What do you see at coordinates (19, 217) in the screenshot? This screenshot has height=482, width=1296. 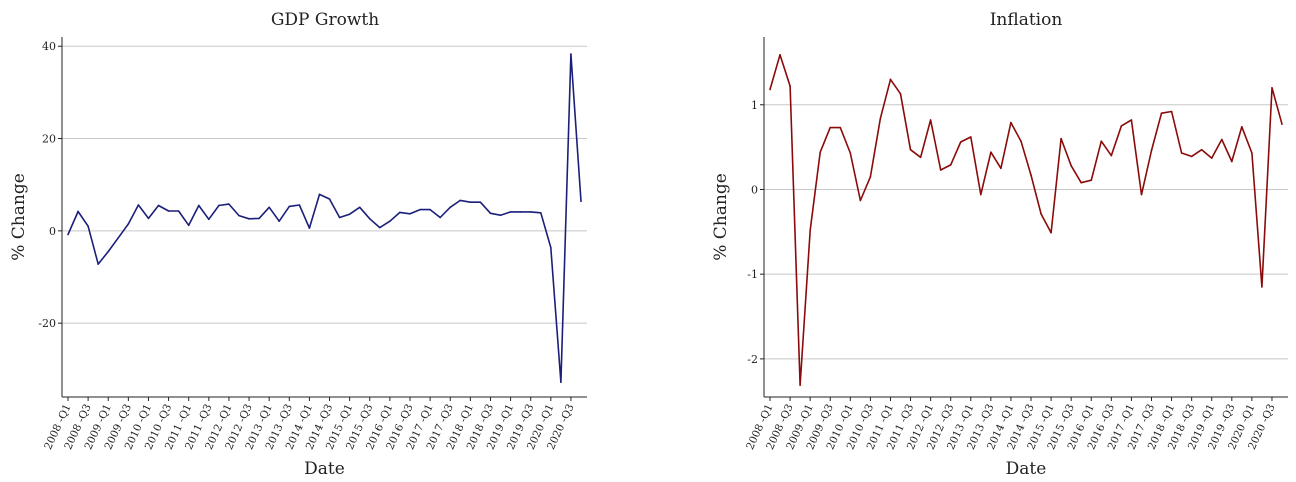 I see `gdp-y-axis-label: % Change` at bounding box center [19, 217].